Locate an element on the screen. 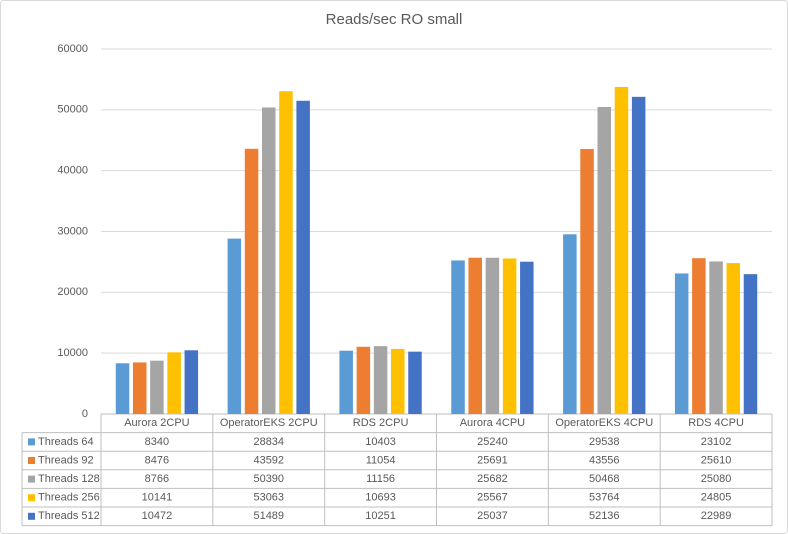 This screenshot has height=534, width=788. table-value: 50468 is located at coordinates (604, 479).